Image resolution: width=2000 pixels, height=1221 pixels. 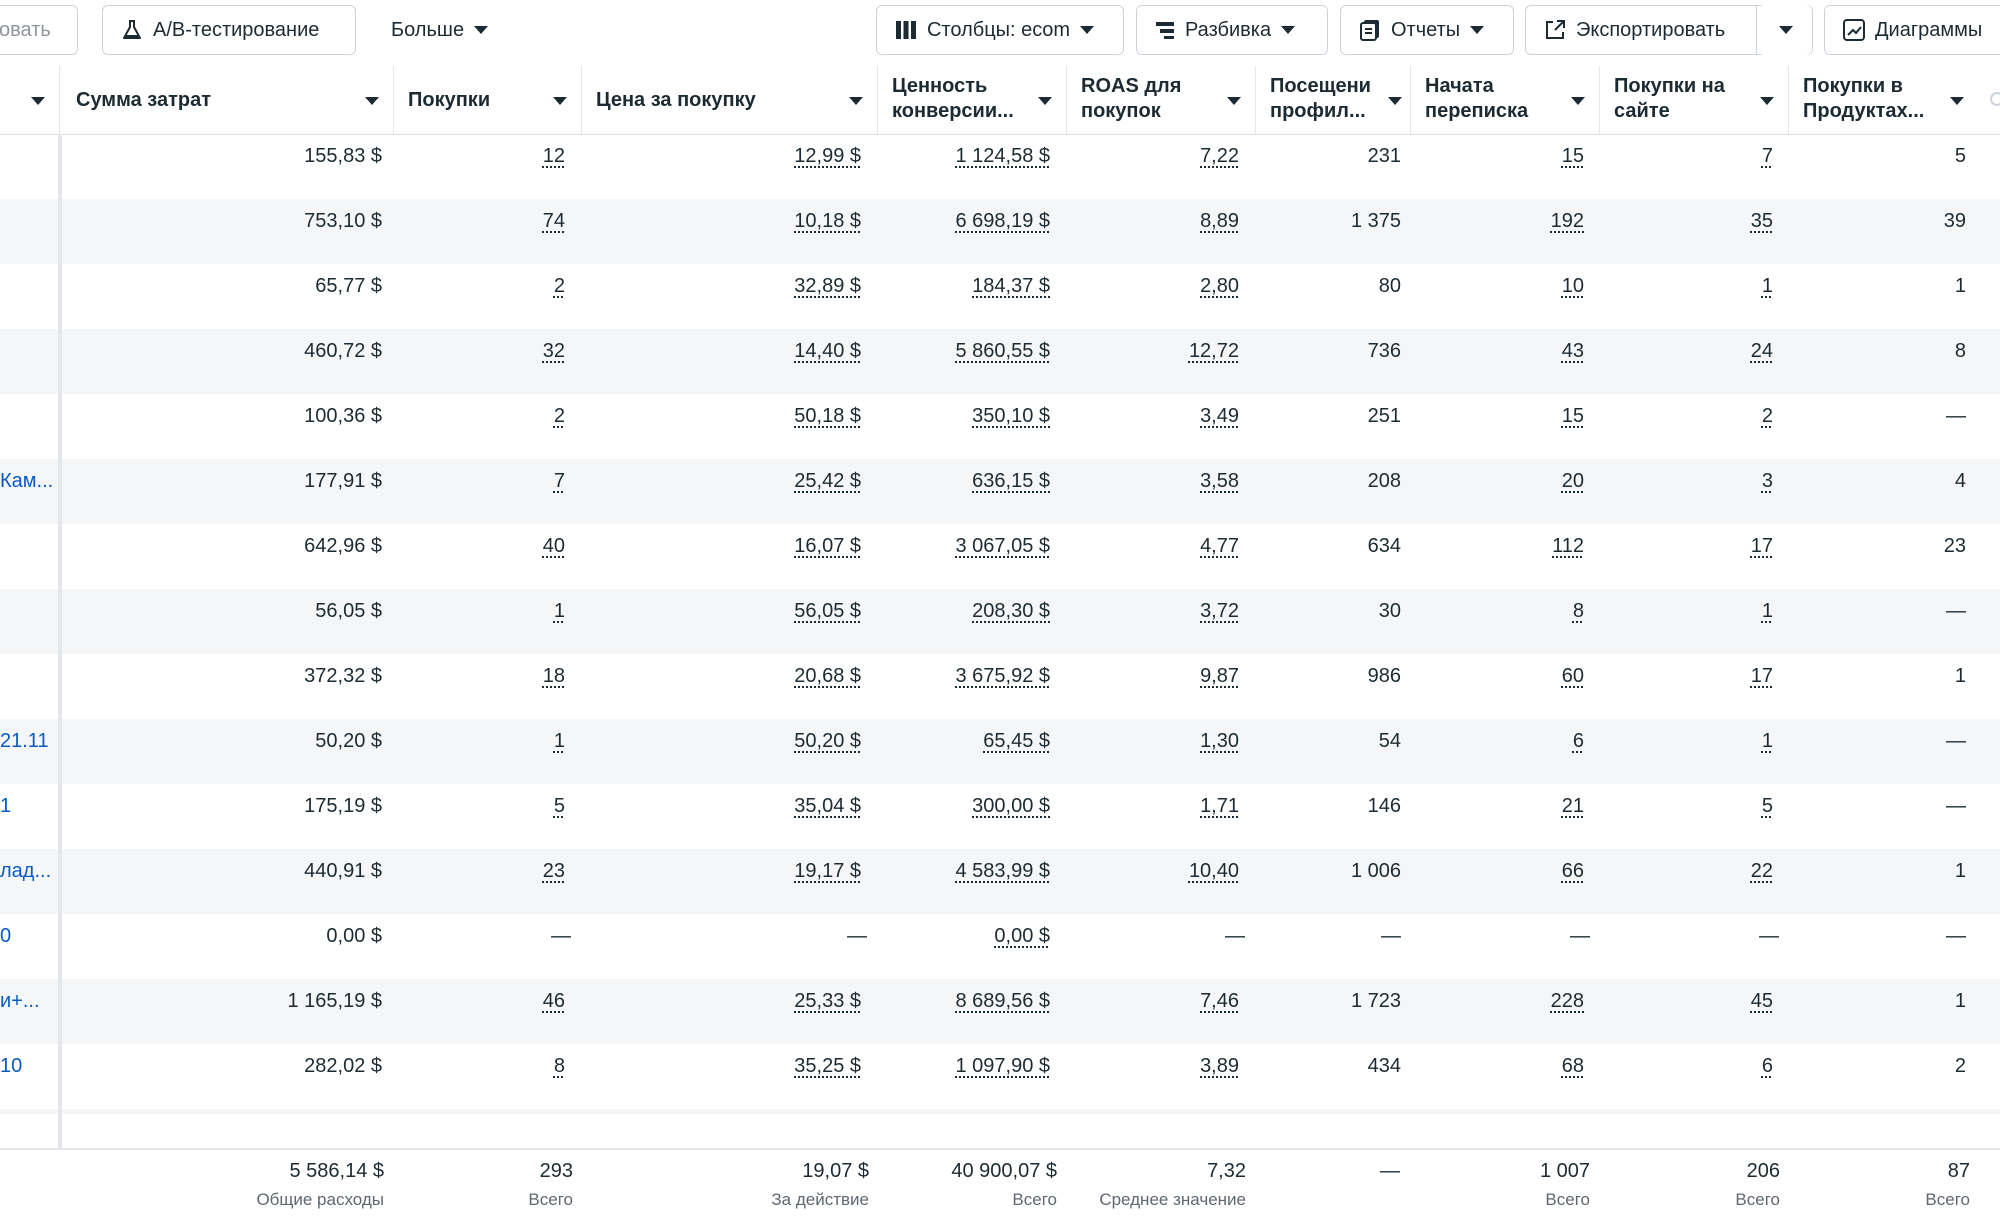 I want to click on cell-conversations: 8, so click(x=1578, y=611).